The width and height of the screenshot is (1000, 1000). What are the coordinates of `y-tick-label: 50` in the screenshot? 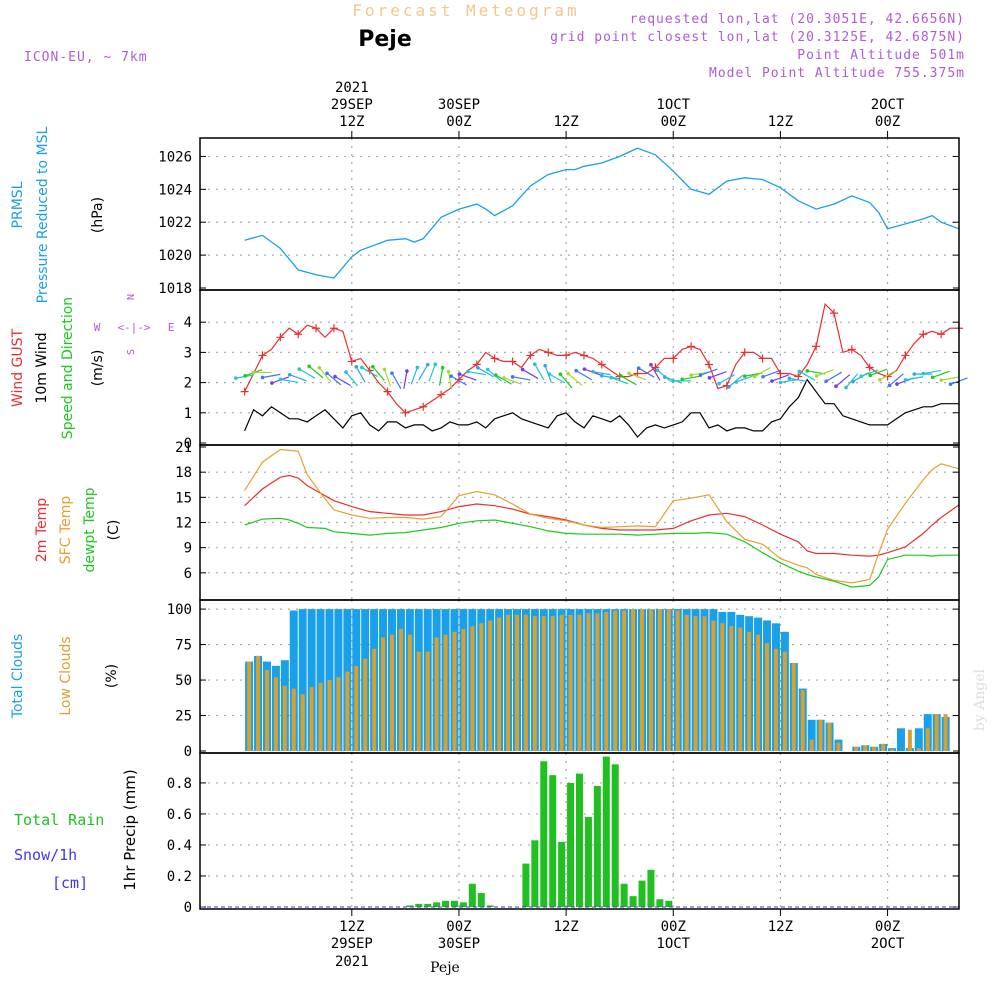 It's located at (183, 681).